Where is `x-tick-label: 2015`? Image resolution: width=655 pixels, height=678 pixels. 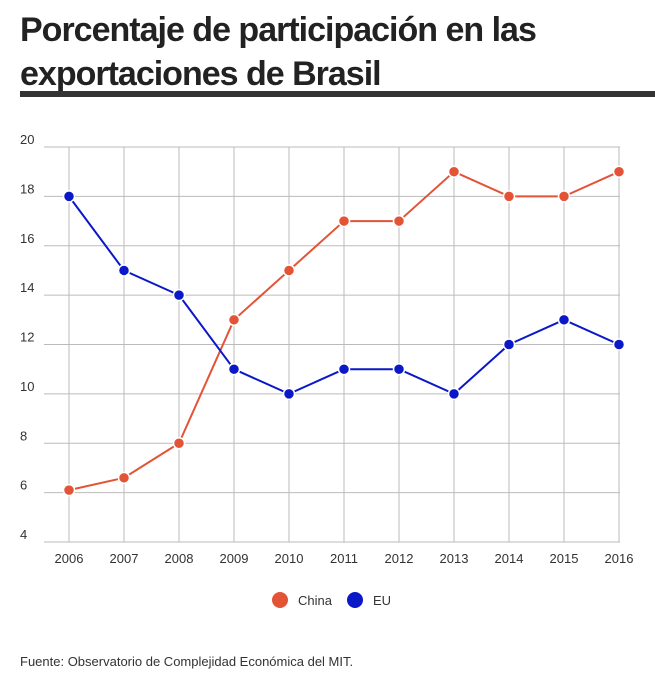
x-tick-label: 2015 is located at coordinates (564, 558).